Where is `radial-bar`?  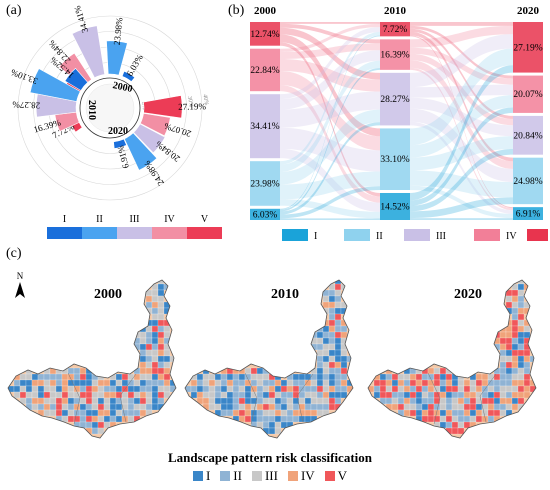 radial-bar is located at coordinates (117, 58).